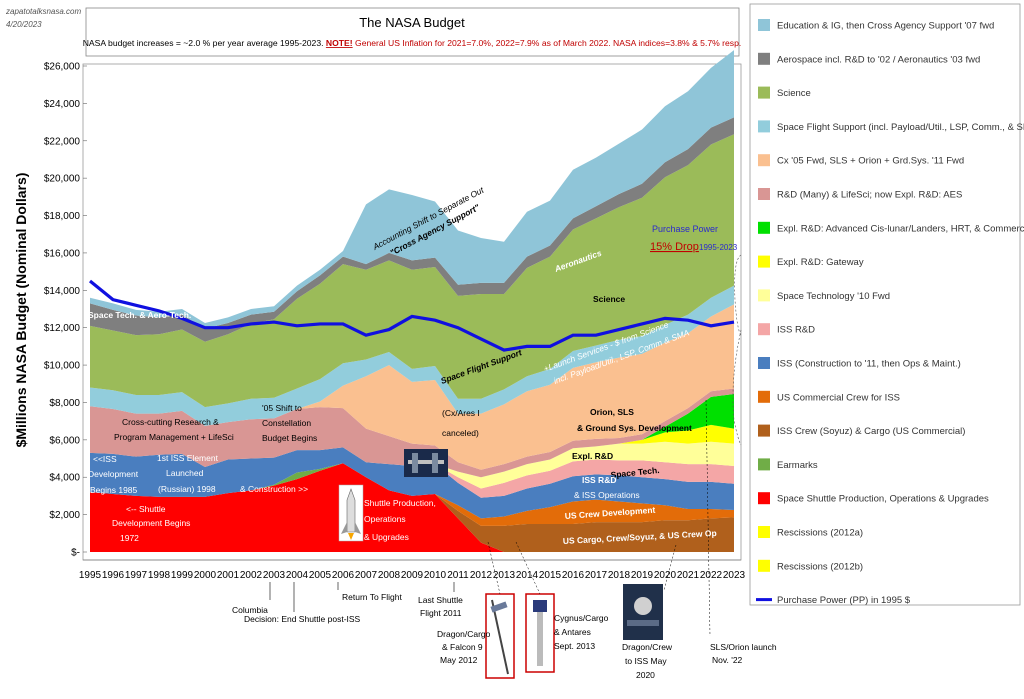 The width and height of the screenshot is (1024, 699). What do you see at coordinates (743, 647) in the screenshot?
I see `callout-c15: SLS/Orion launch` at bounding box center [743, 647].